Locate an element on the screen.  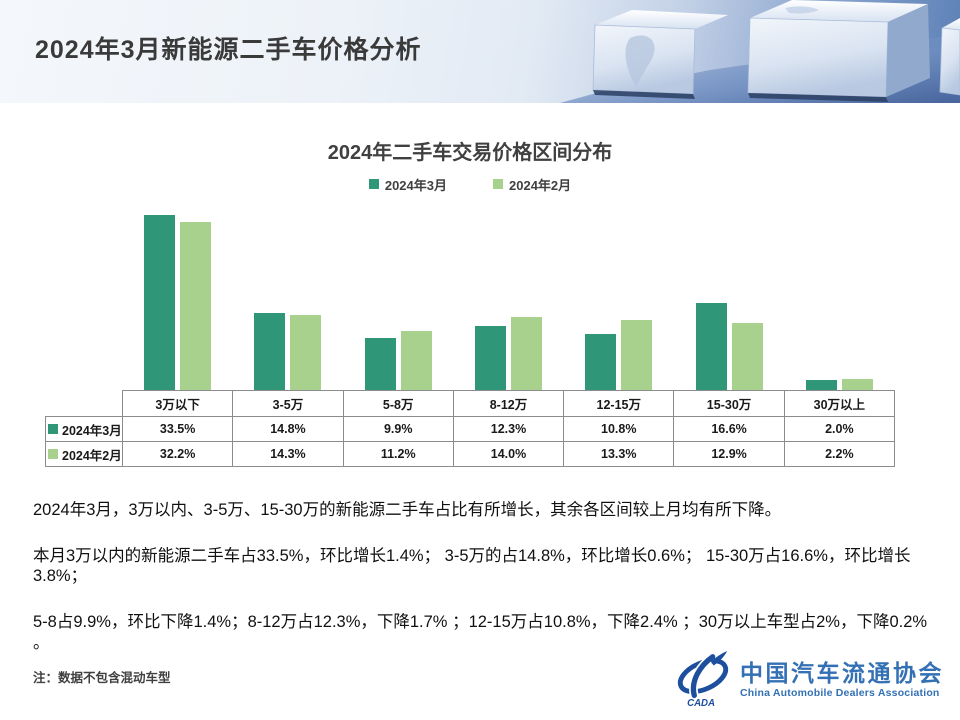
logo-name-cn: 中国汽车流通协会 is located at coordinates (842, 673).